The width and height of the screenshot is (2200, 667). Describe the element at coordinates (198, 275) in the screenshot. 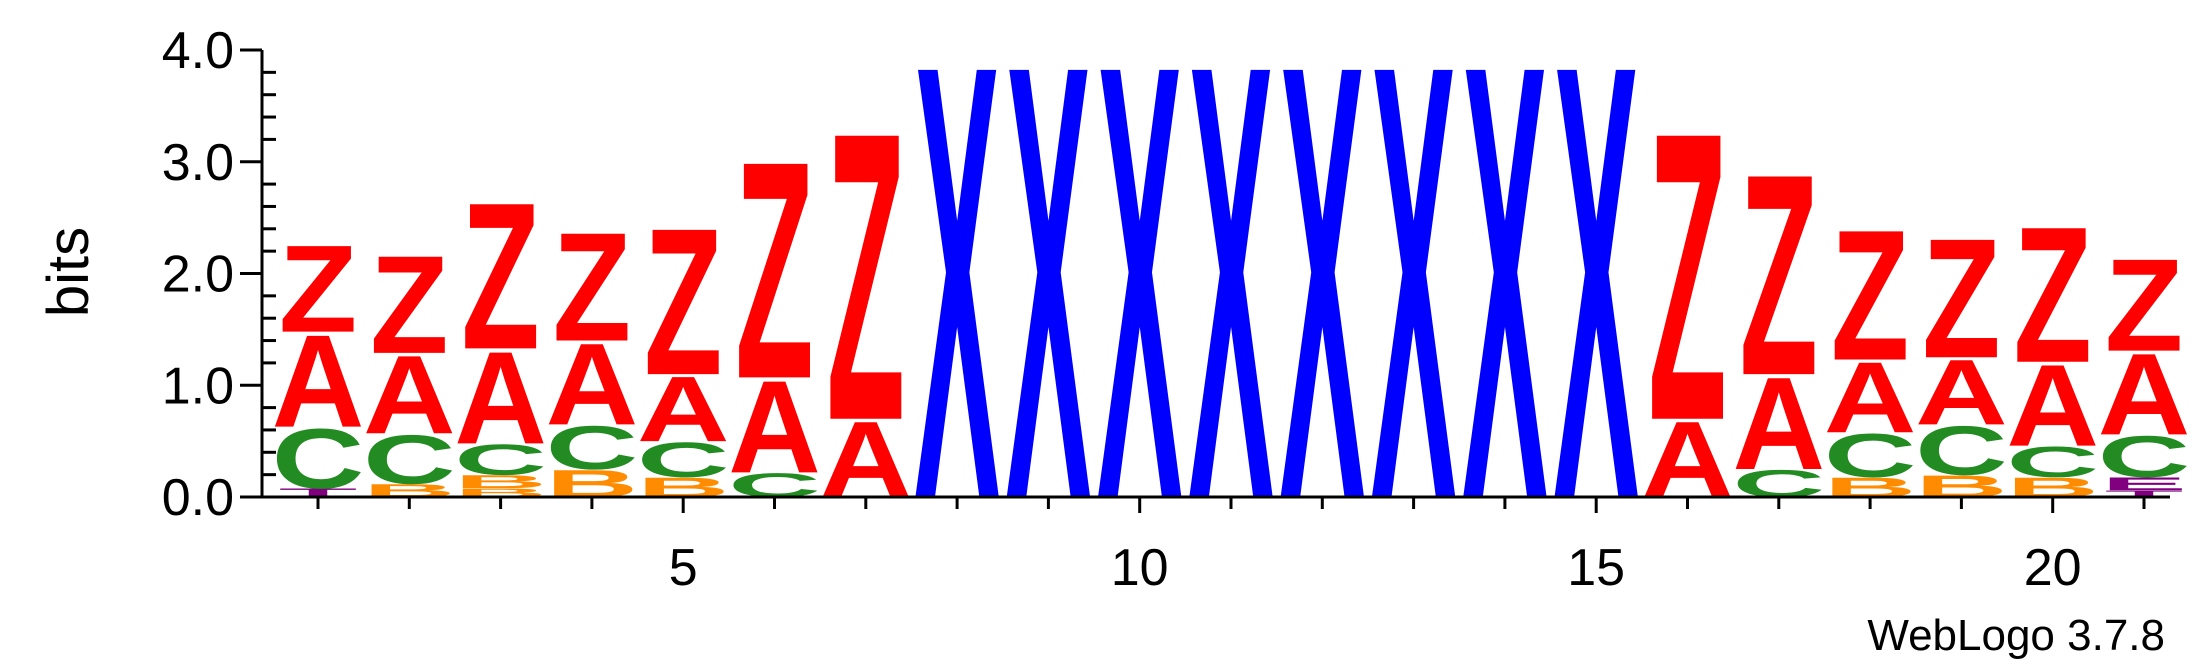

I see `y-tick-label: 2.0` at that location.